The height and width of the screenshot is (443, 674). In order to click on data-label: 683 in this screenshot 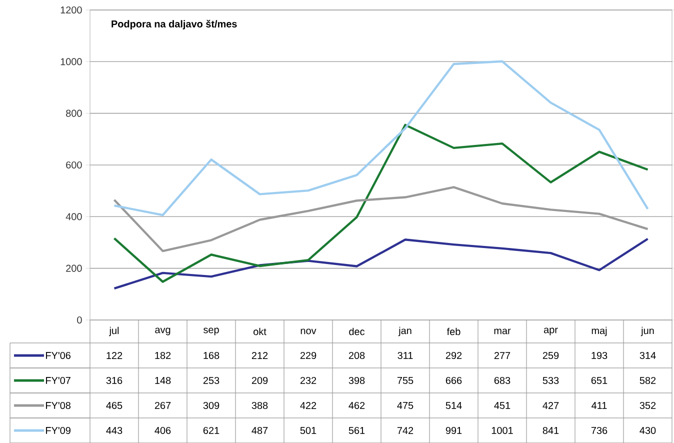, I will do `click(502, 380)`.